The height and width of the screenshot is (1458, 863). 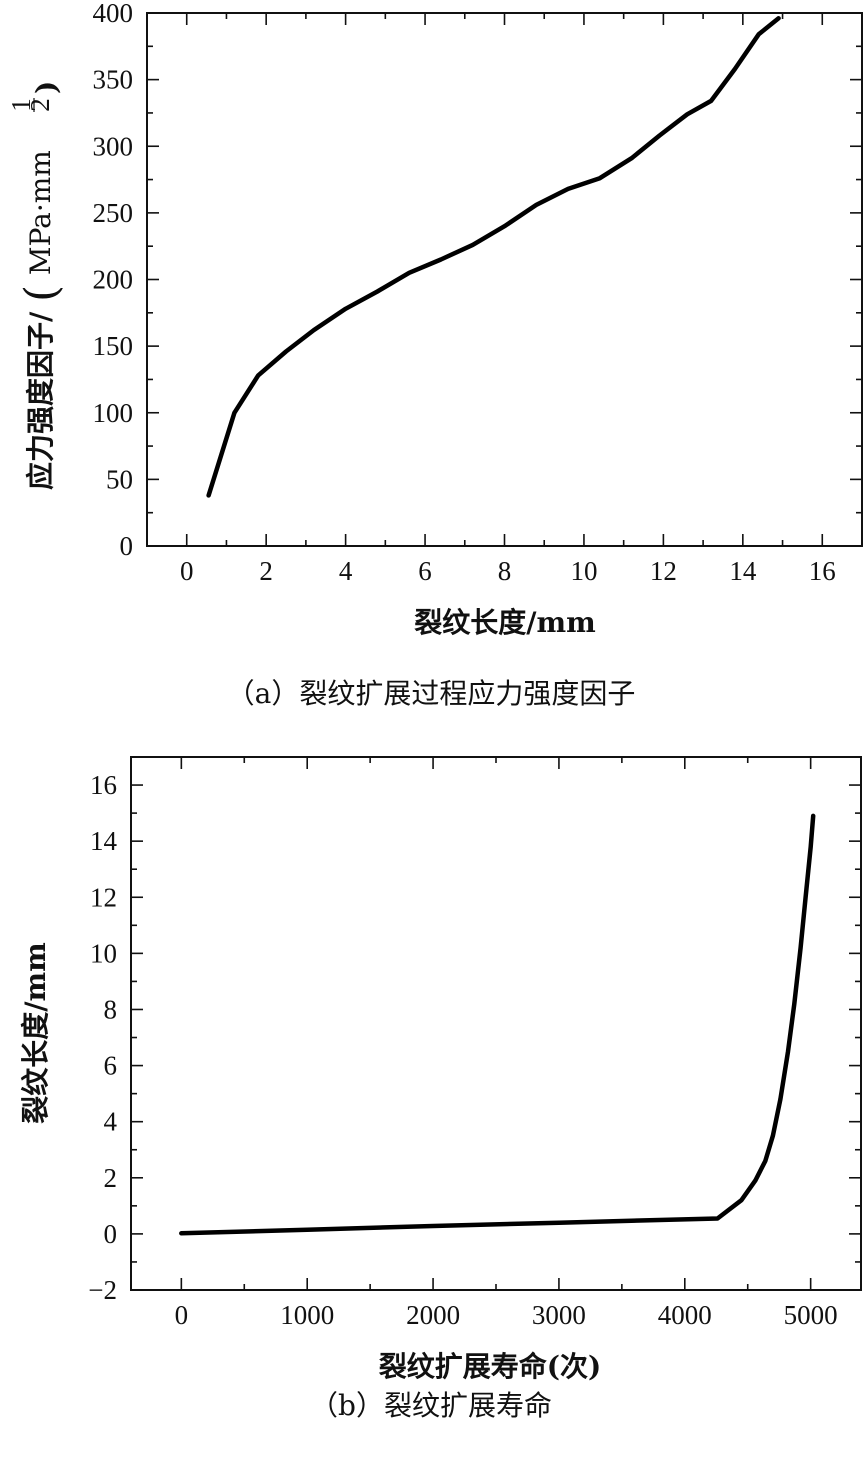 What do you see at coordinates (113, 280) in the screenshot?
I see `y-tick-label: 200` at bounding box center [113, 280].